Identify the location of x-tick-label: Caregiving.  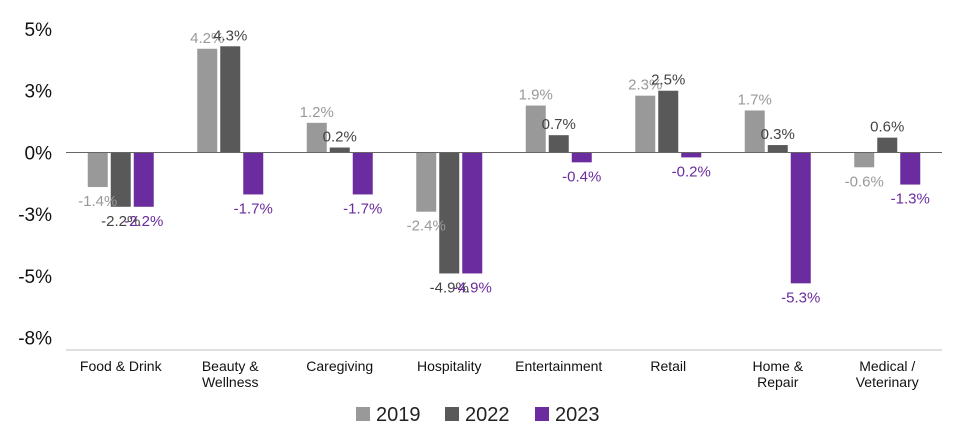
(339, 366).